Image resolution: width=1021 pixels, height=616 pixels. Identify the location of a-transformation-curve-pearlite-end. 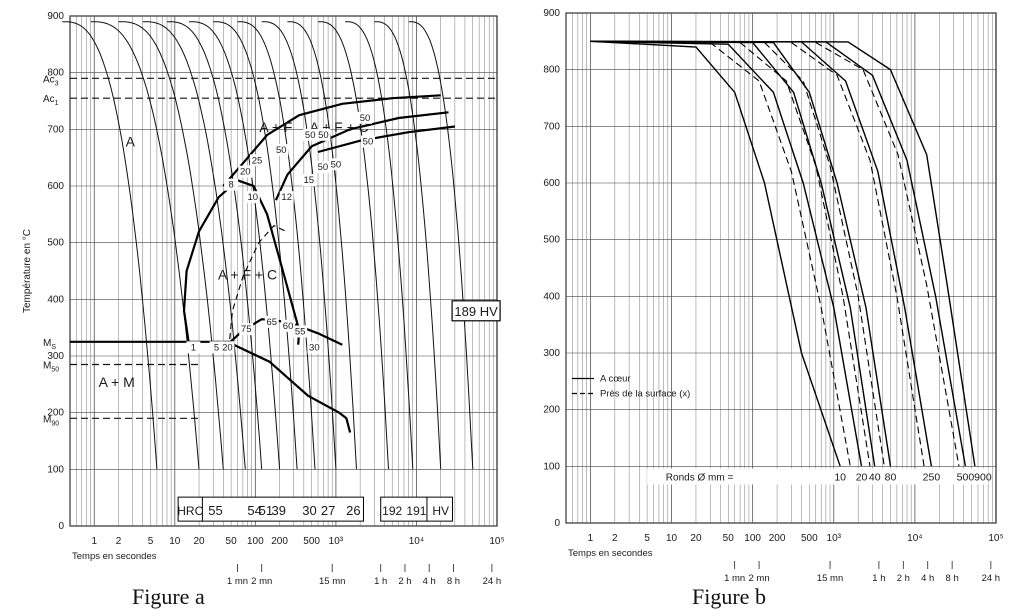
(386, 139).